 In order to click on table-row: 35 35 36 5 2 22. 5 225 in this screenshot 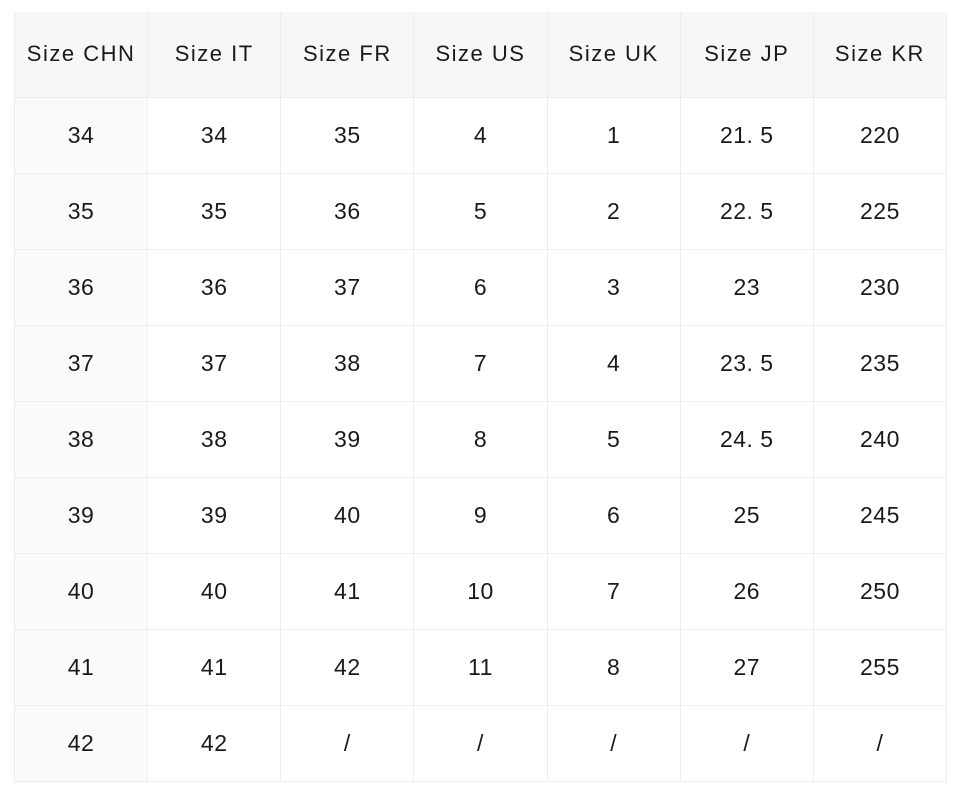, I will do `click(480, 211)`.